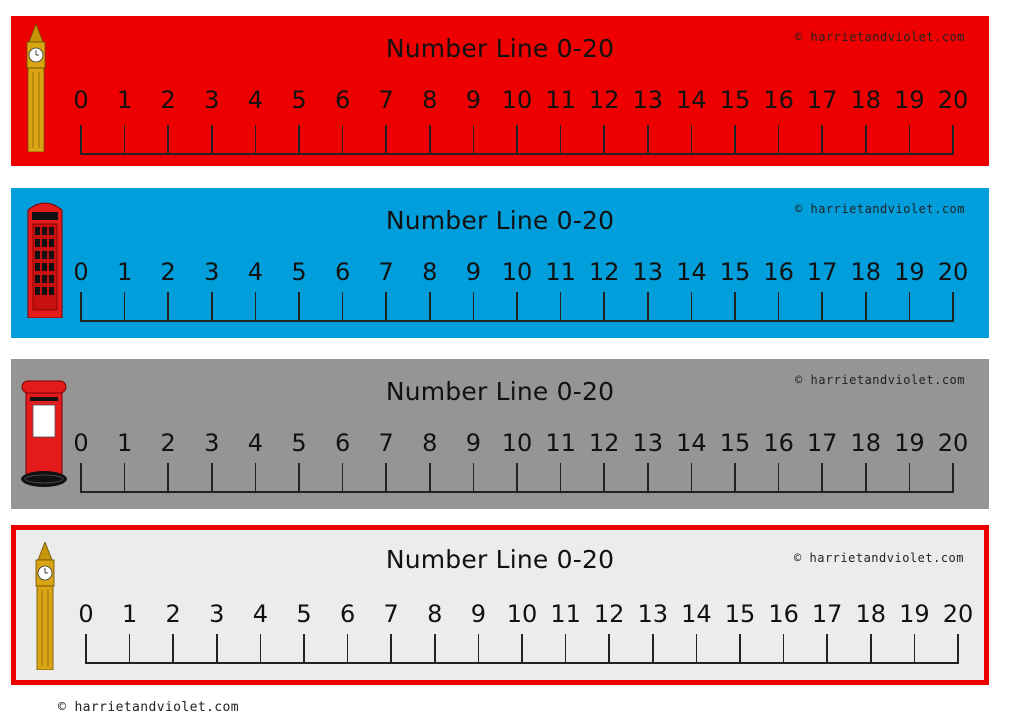 The width and height of the screenshot is (1024, 724). What do you see at coordinates (148, 707) in the screenshot?
I see `footer-credit: © harrietandviolet.com` at bounding box center [148, 707].